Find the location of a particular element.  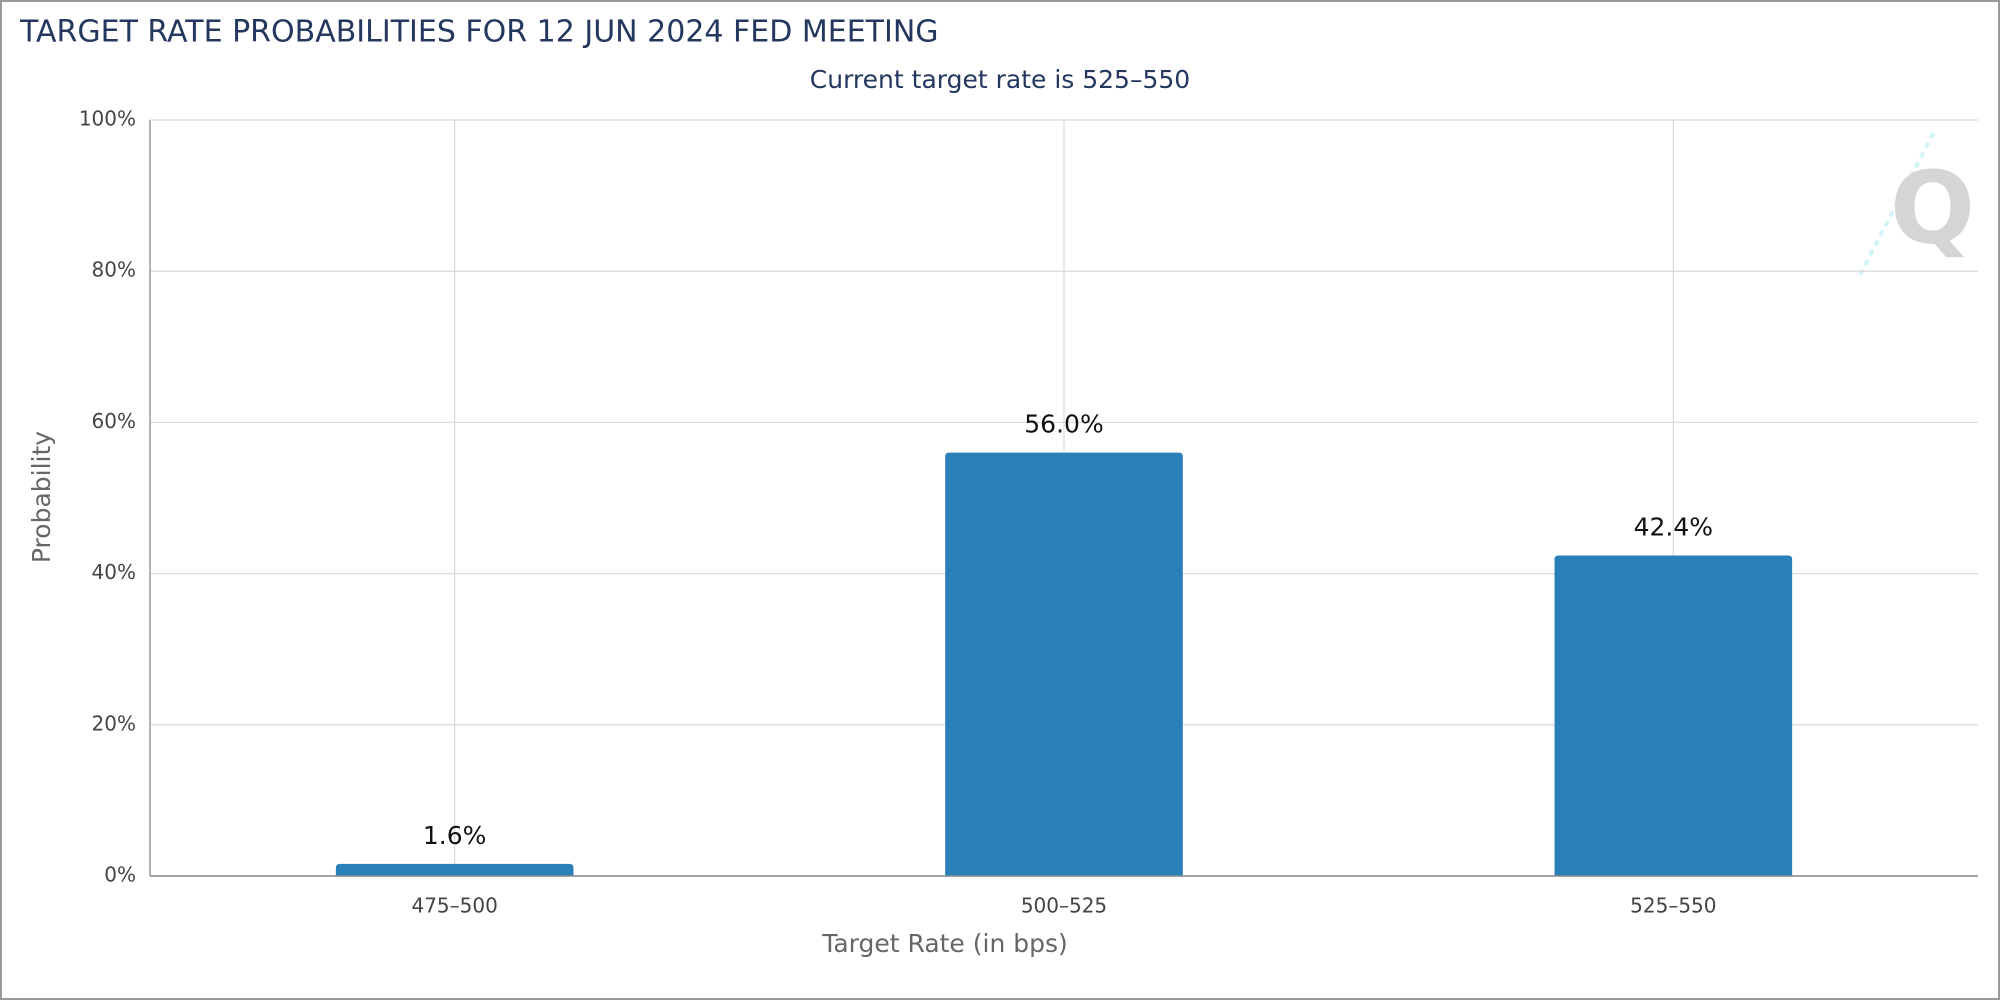

y-tick-label: 100% is located at coordinates (107, 119).